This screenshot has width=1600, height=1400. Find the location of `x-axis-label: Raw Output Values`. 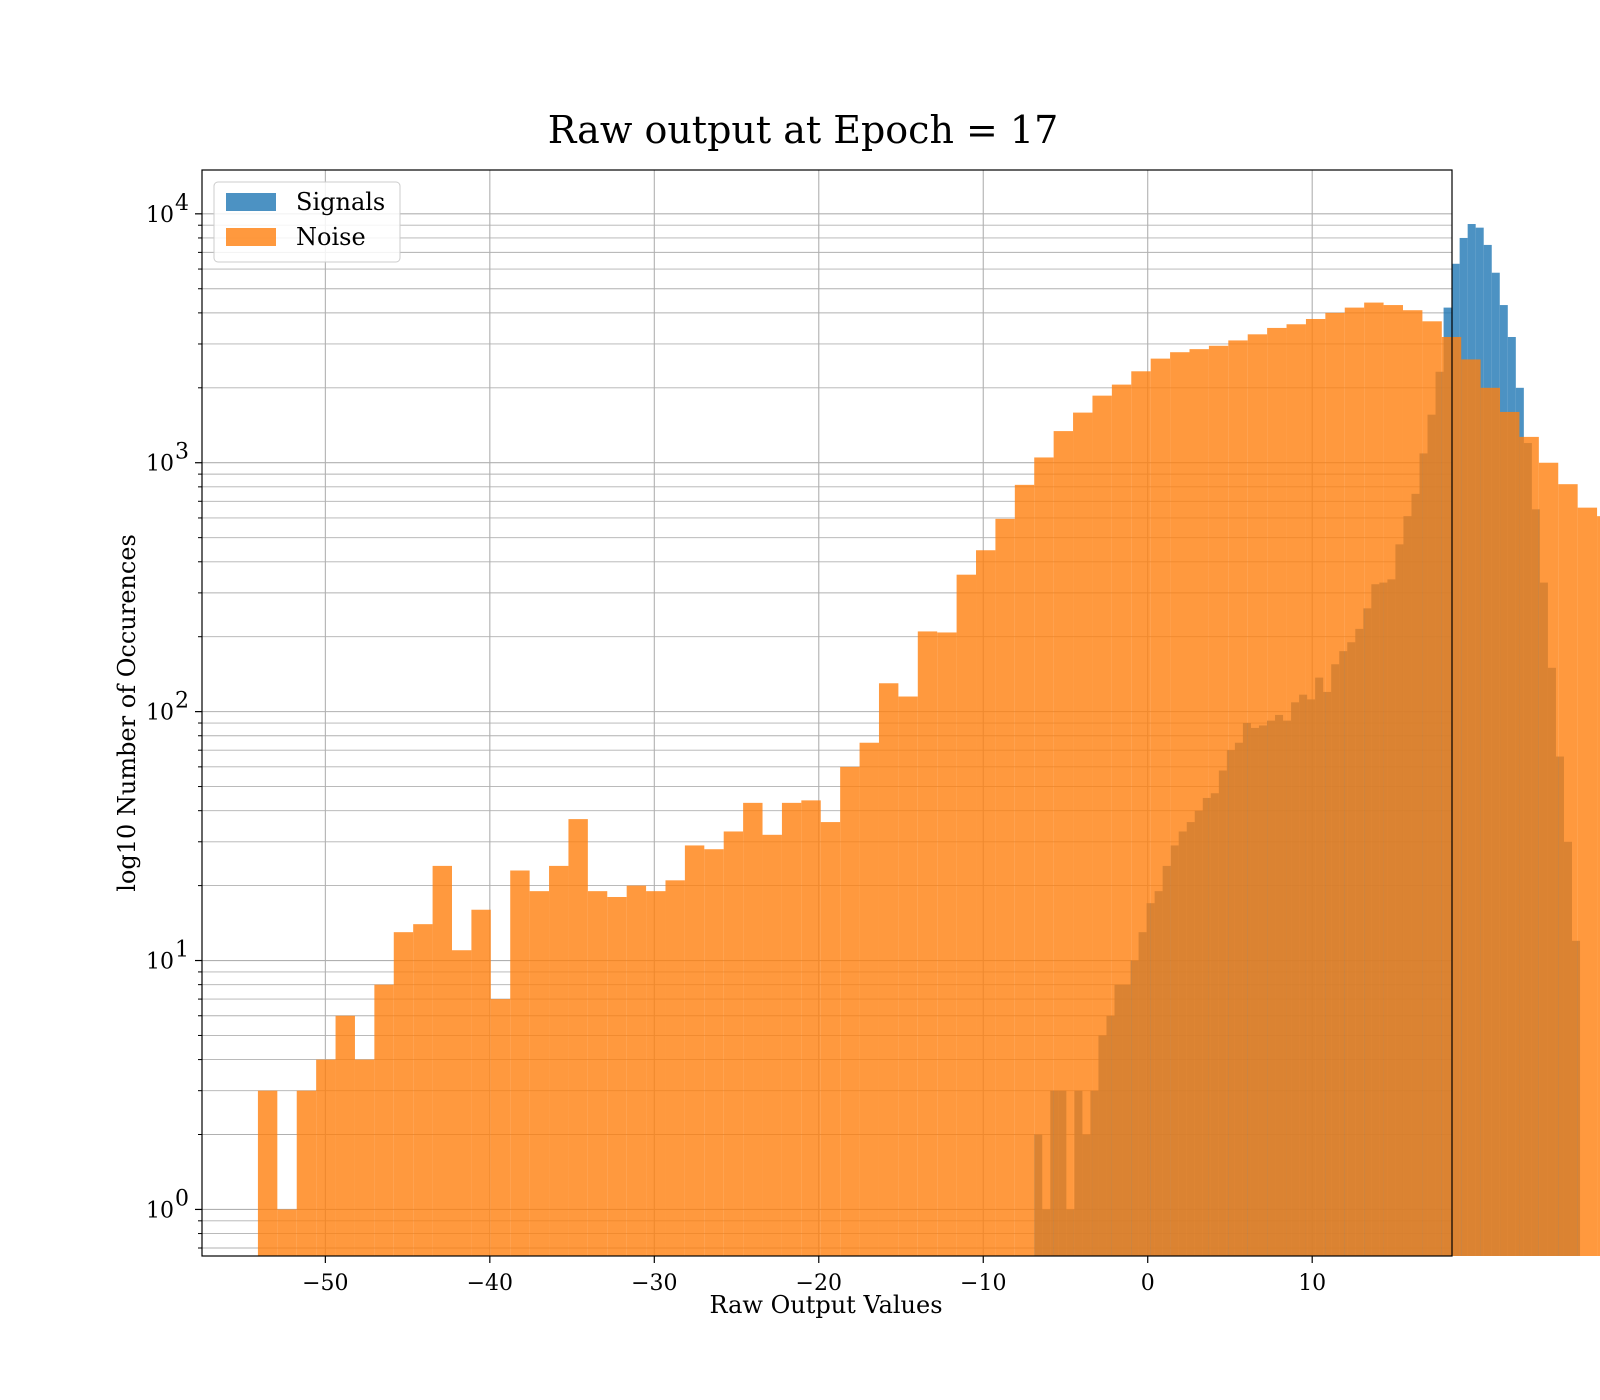

x-axis-label: Raw Output Values is located at coordinates (825, 1305).